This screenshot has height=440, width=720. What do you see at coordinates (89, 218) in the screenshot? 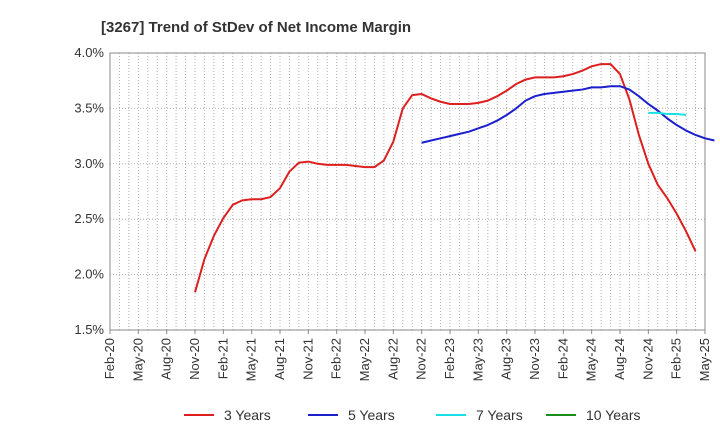
I see `y-tick-label: 2.5%` at bounding box center [89, 218].